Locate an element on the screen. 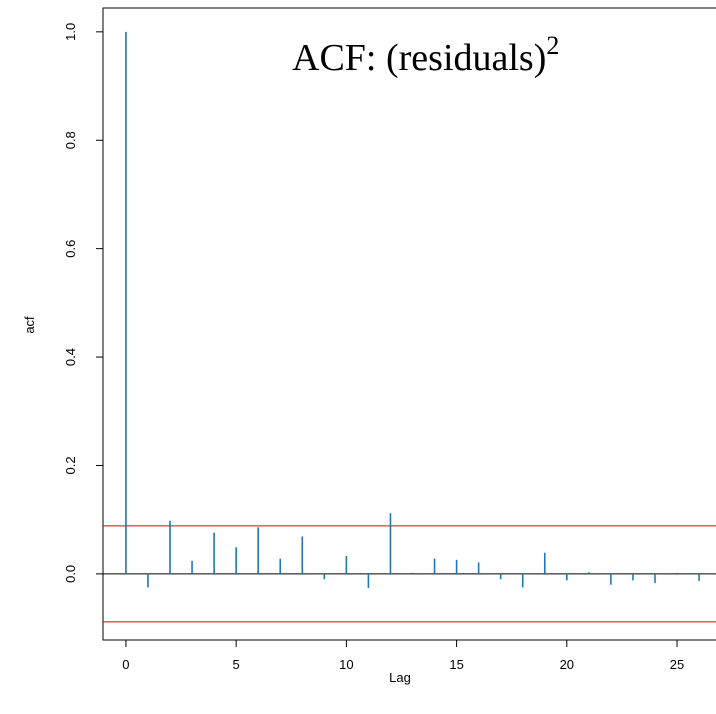  x-axis-label: Lag is located at coordinates (400, 677).